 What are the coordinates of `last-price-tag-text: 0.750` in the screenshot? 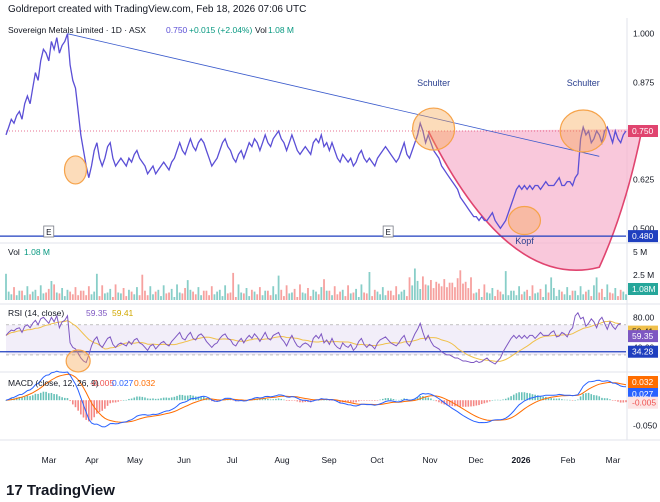 It's located at (643, 131).